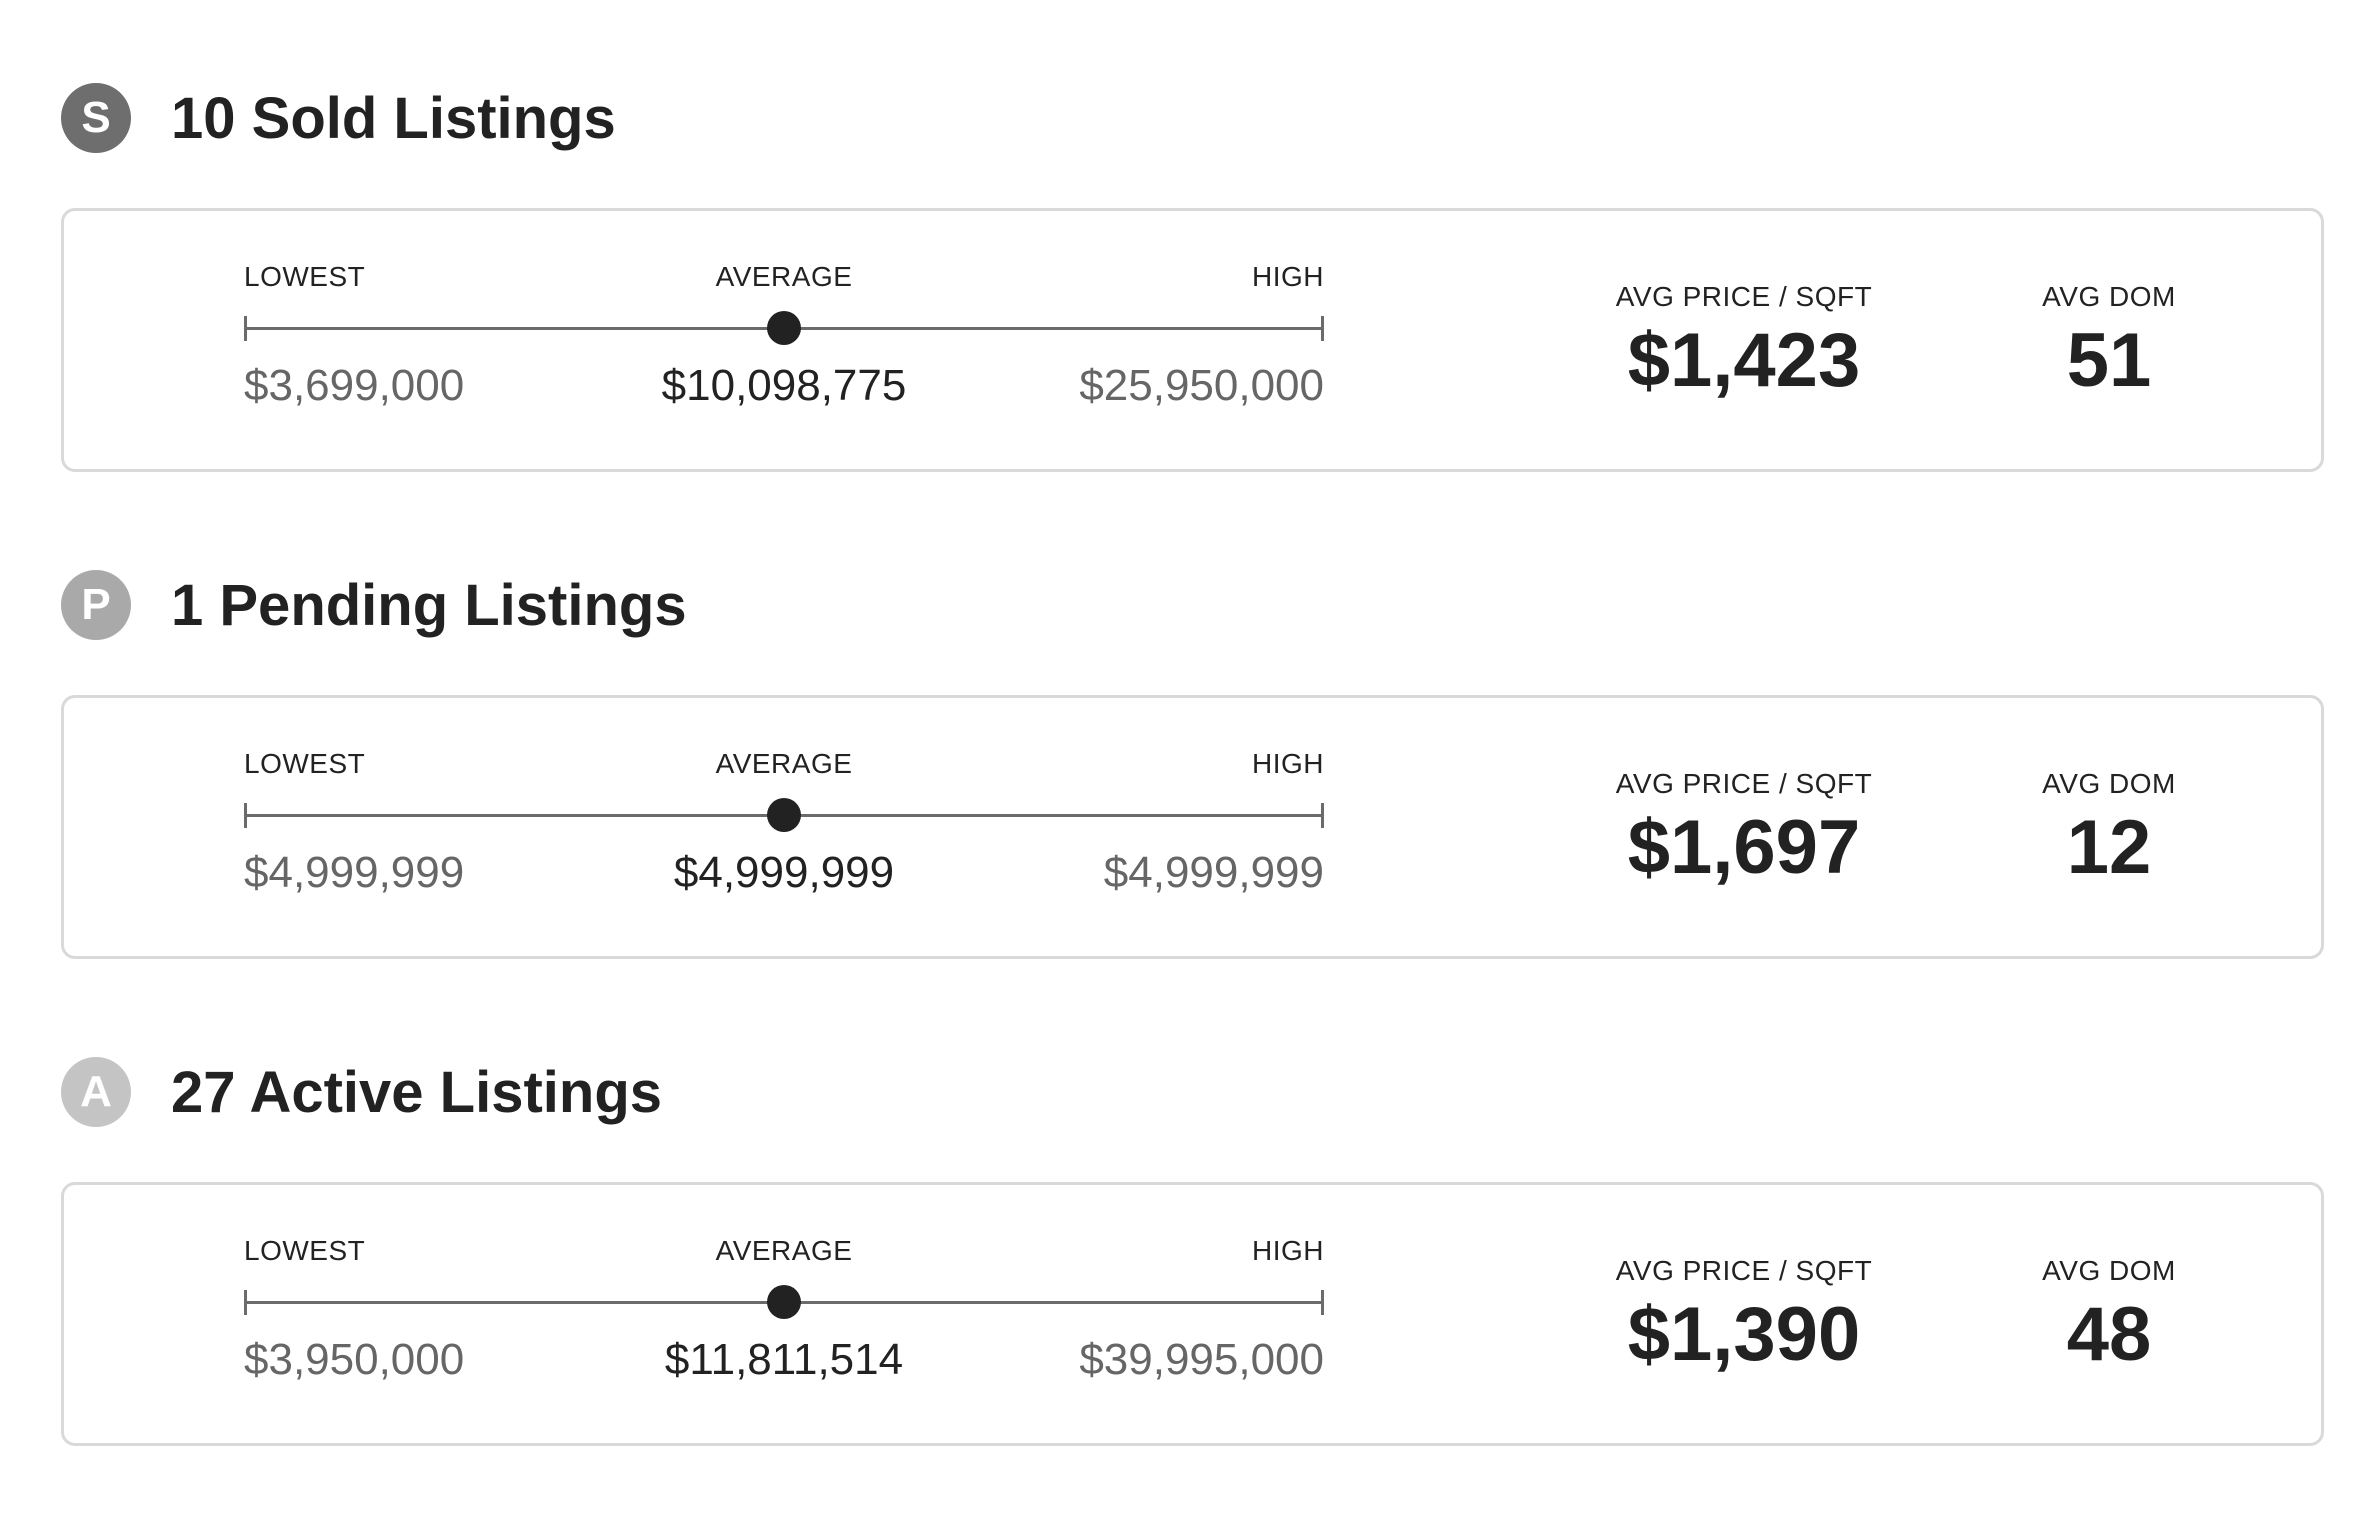 The image size is (2378, 1520). Describe the element at coordinates (1744, 847) in the screenshot. I see `avg-price-sqft-value: $1,697` at that location.